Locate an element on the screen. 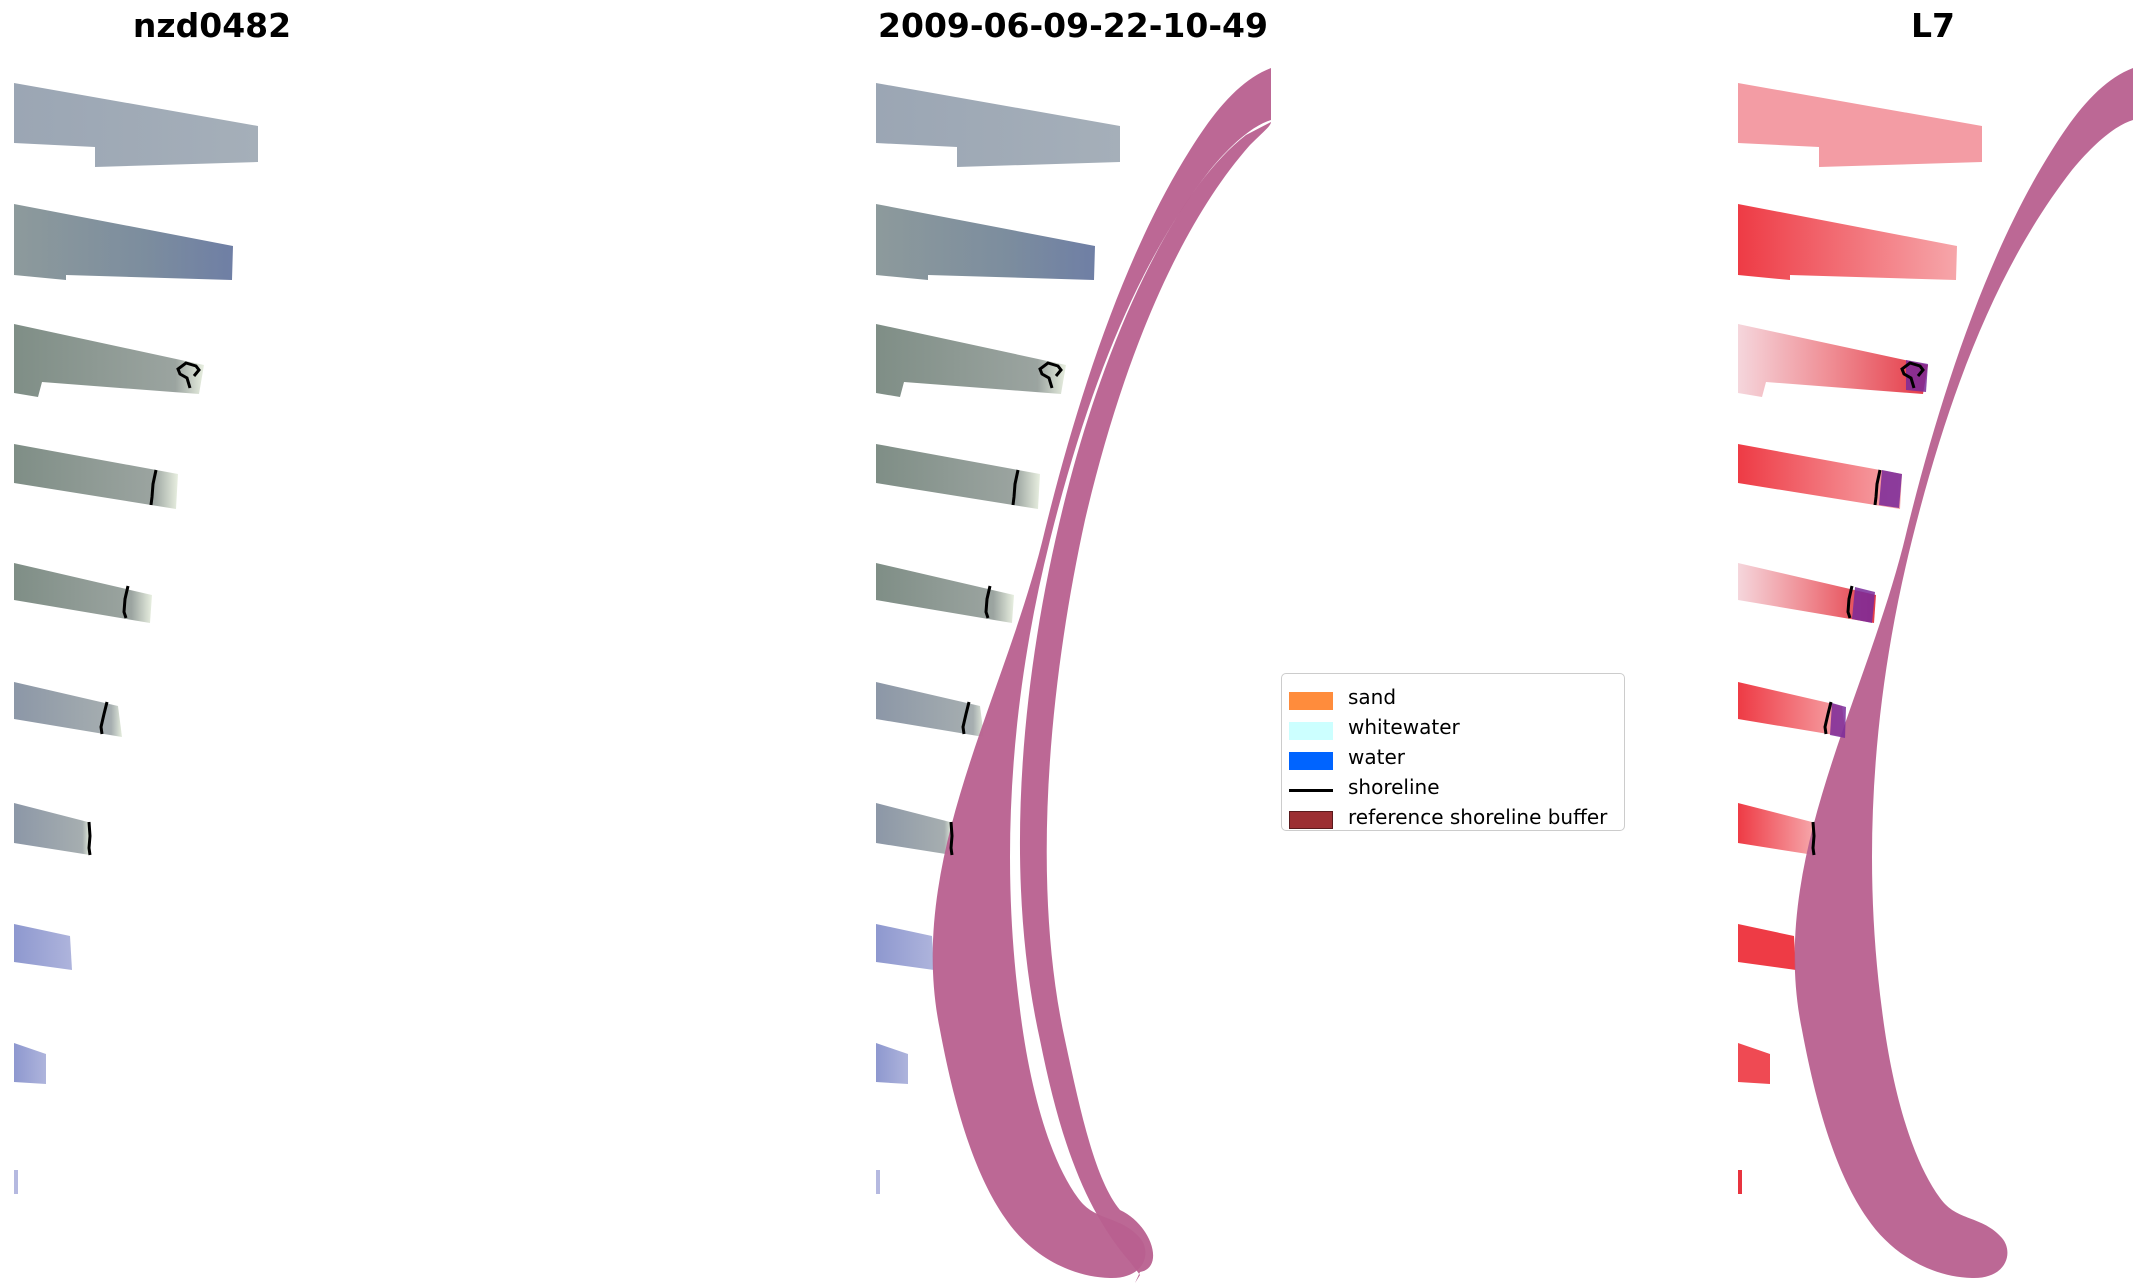 This screenshot has width=2138, height=1283. shoreline-right is located at coordinates (1868, 608).